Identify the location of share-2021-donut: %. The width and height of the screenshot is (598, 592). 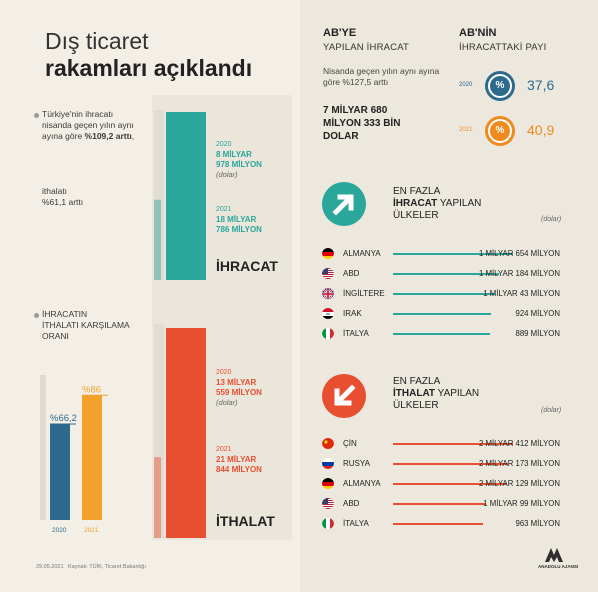
(500, 131).